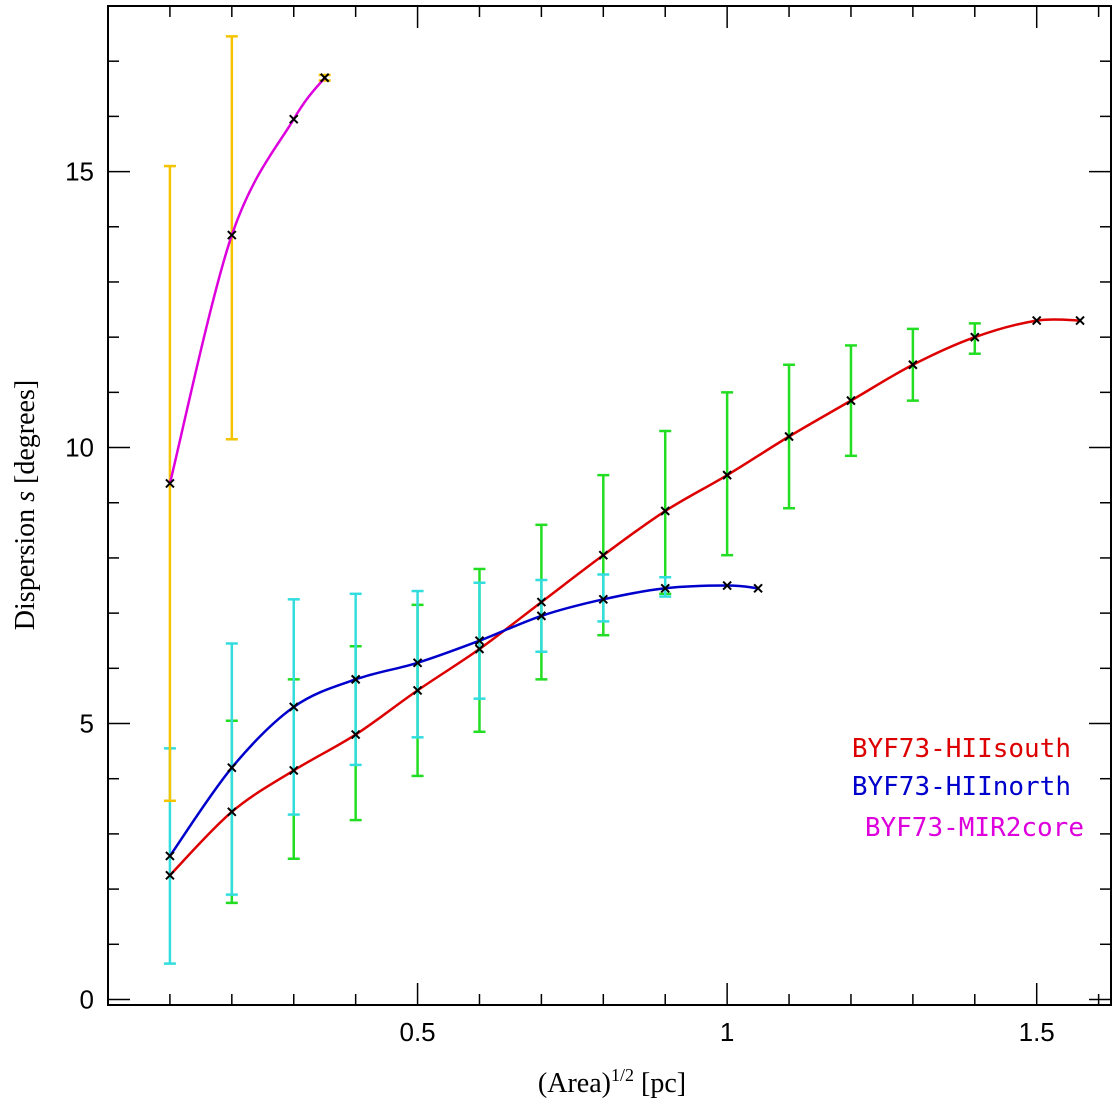  Describe the element at coordinates (727, 1032) in the screenshot. I see `x-tick-label: 1` at that location.